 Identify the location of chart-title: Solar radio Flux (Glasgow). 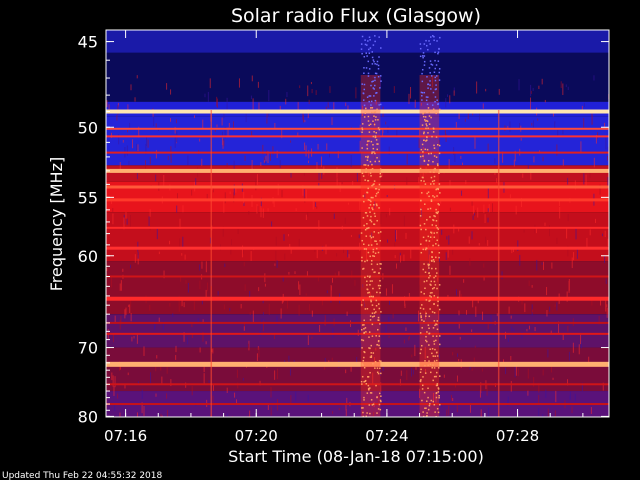
(356, 16).